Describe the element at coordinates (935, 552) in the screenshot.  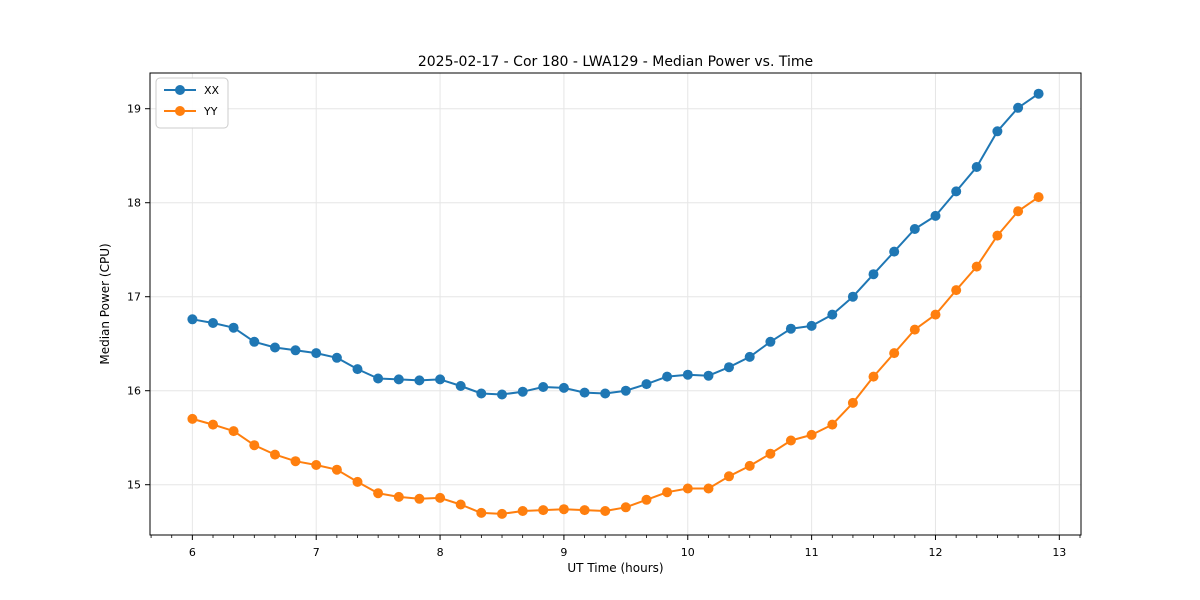
I see `x-tick-label: 12` at that location.